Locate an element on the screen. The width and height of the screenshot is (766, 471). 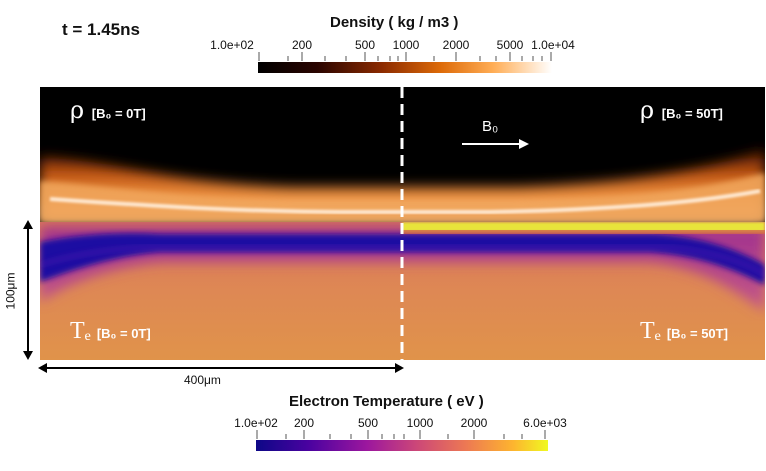
field-label: B₀ is located at coordinates (490, 126).